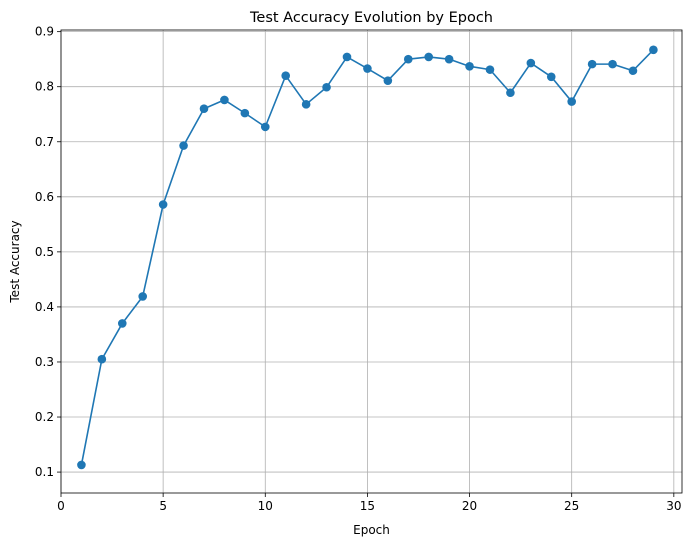 This screenshot has width=691, height=547. What do you see at coordinates (44, 362) in the screenshot?
I see `y-tick-label: 0.3` at bounding box center [44, 362].